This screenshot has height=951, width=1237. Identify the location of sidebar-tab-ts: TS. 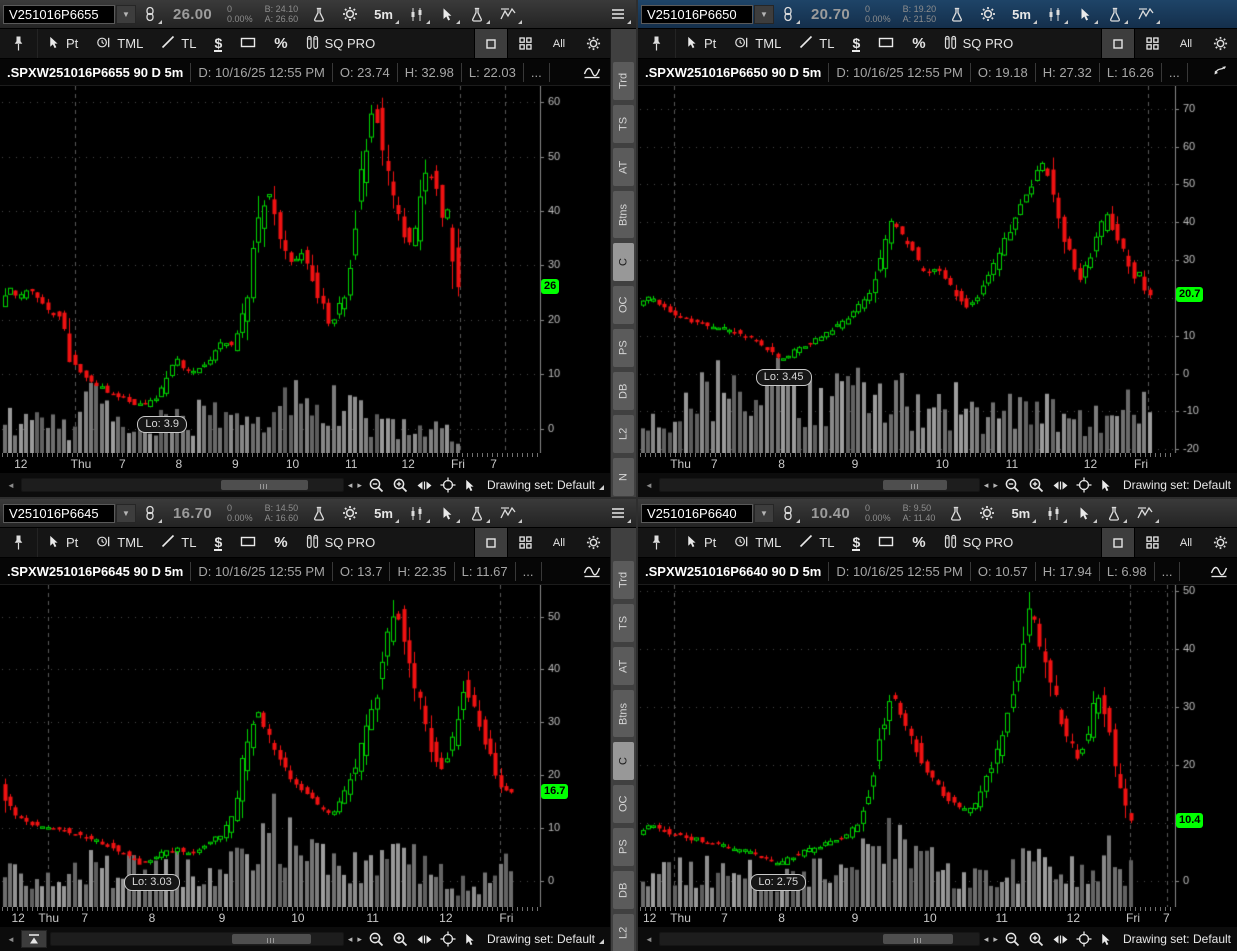
(623, 623).